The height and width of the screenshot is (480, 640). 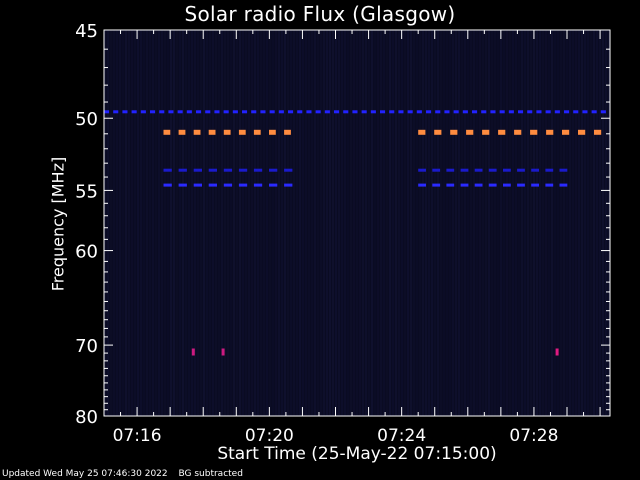 What do you see at coordinates (86, 252) in the screenshot?
I see `y-tick-label: 60` at bounding box center [86, 252].